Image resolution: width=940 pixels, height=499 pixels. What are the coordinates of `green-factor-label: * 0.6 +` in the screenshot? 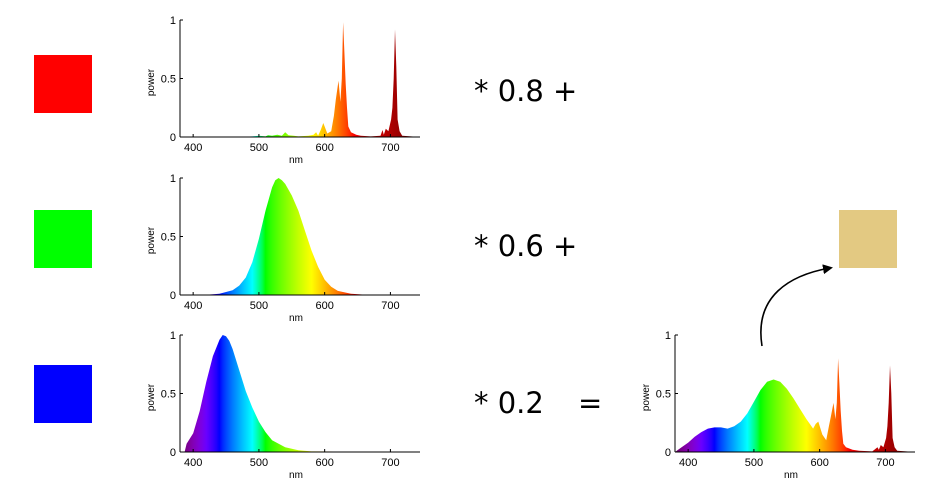 It's located at (526, 246).